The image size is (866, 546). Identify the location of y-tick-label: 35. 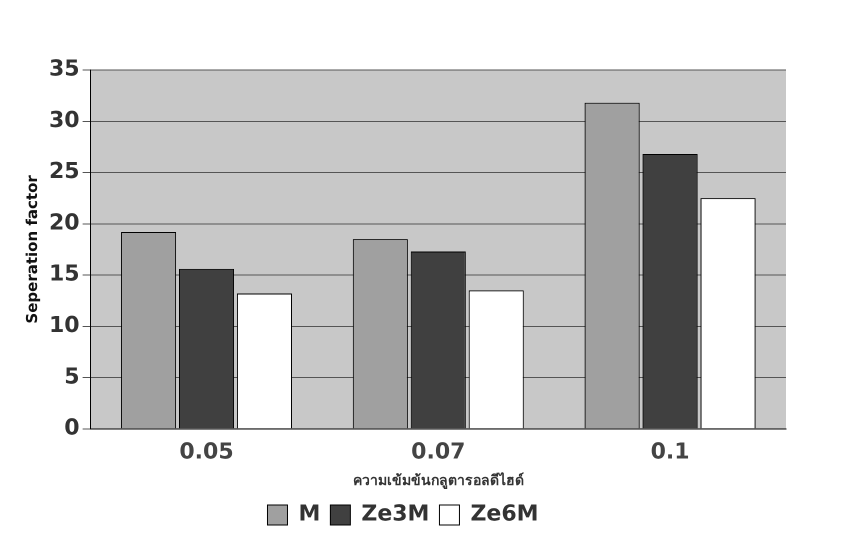
(64, 69).